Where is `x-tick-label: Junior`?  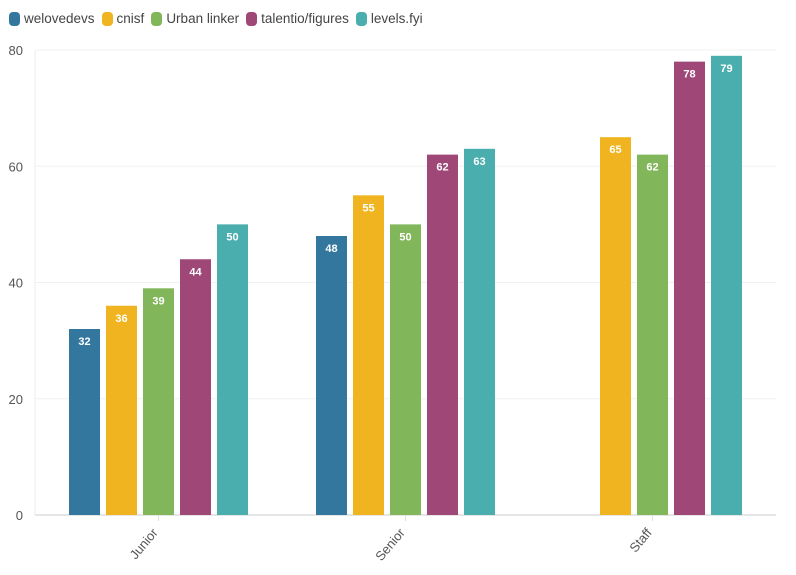
x-tick-label: Junior is located at coordinates (144, 543).